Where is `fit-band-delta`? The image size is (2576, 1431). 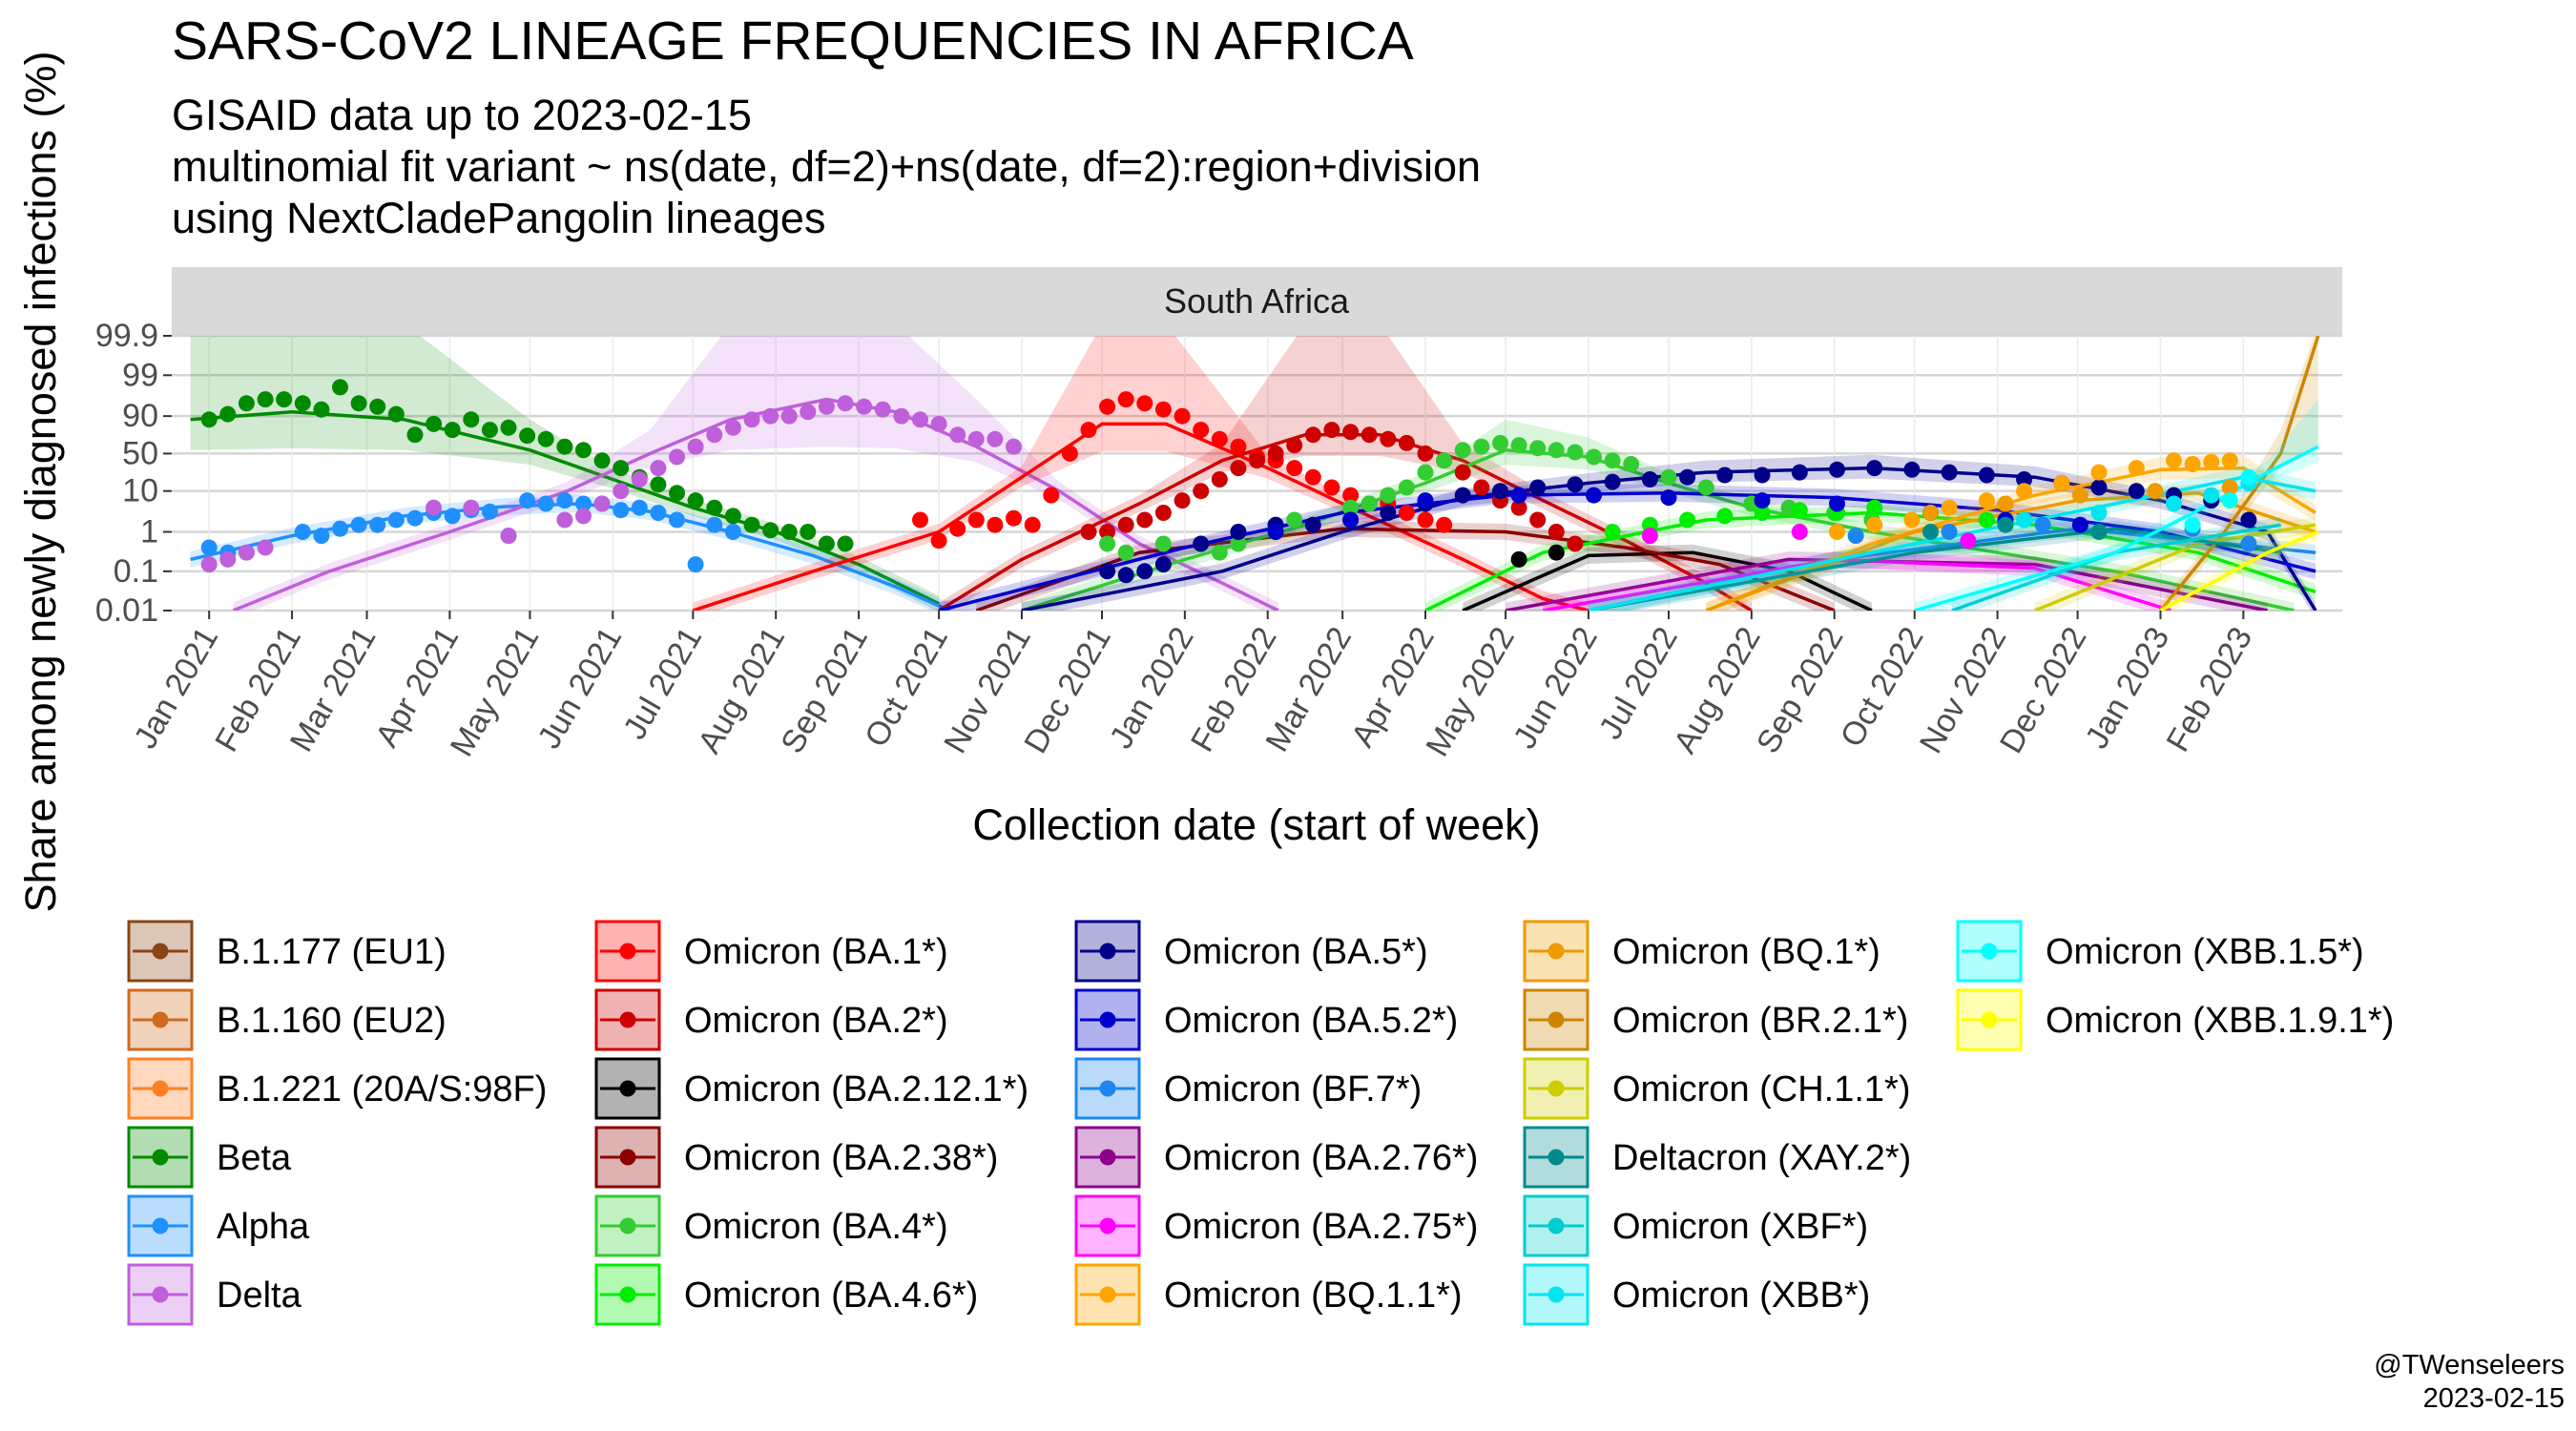
fit-band-delta is located at coordinates (755, 473).